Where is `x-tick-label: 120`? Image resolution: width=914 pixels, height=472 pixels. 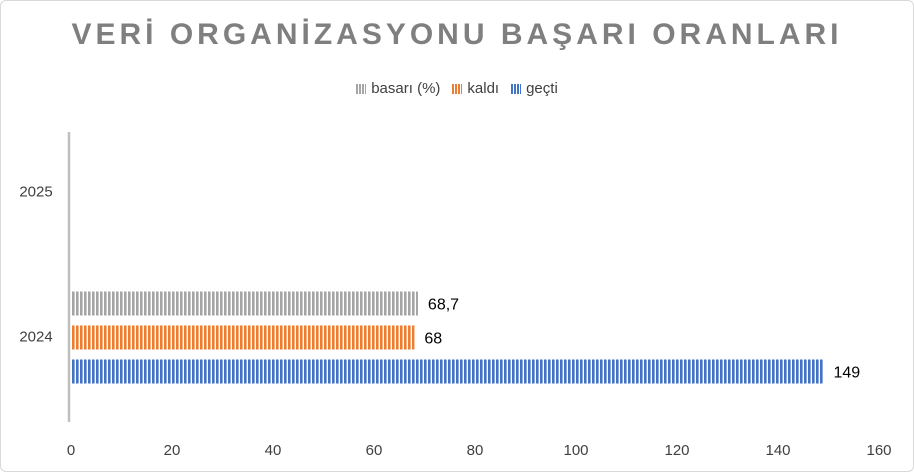 x-tick-label: 120 is located at coordinates (676, 450).